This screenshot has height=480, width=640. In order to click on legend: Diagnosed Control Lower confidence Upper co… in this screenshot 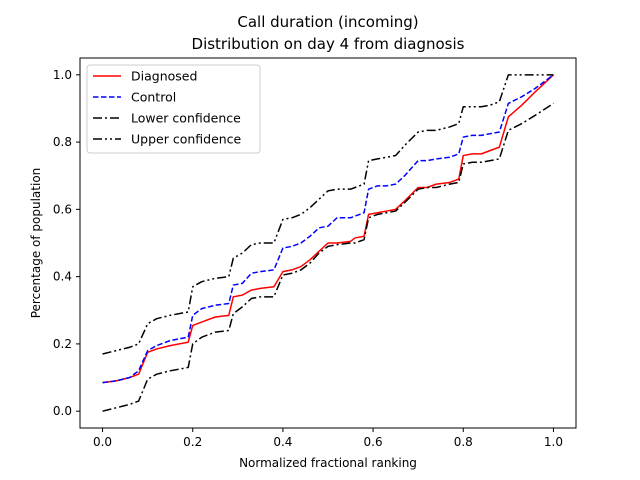, I will do `click(173, 109)`.